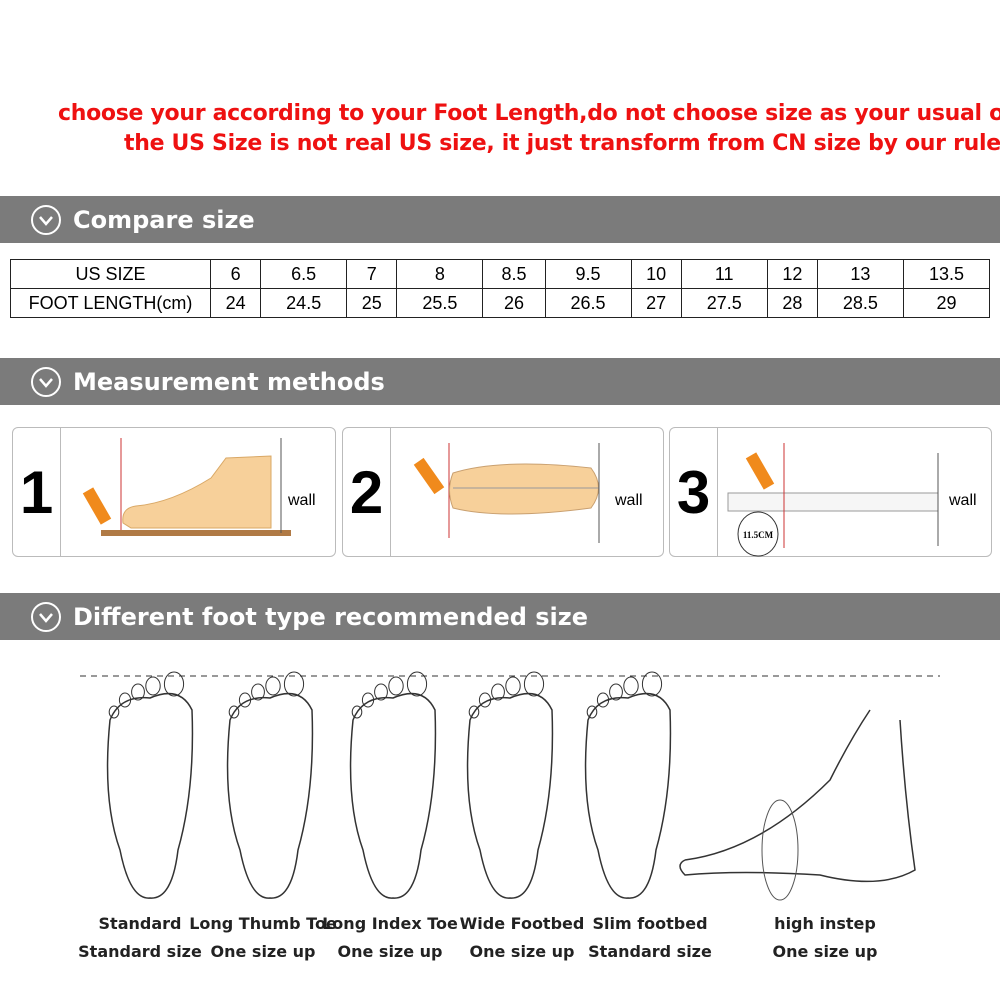 Image resolution: width=1000 pixels, height=1000 pixels. Describe the element at coordinates (797, 805) in the screenshot. I see `side-foot-high-instep-icon` at that location.